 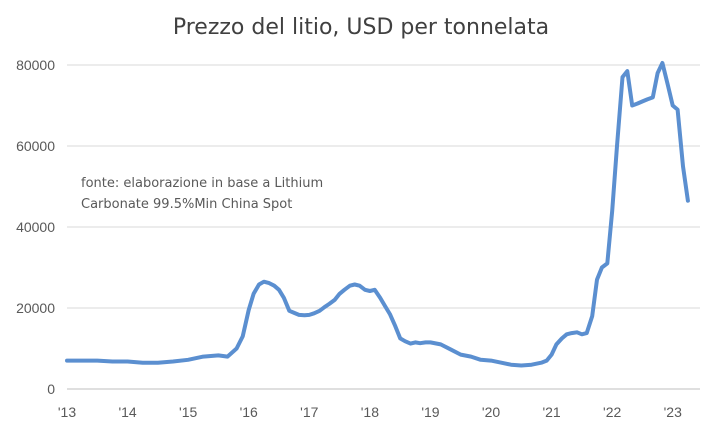 I want to click on chart-title: Prezzo del litio, USD per tonnelata, so click(x=361, y=27).